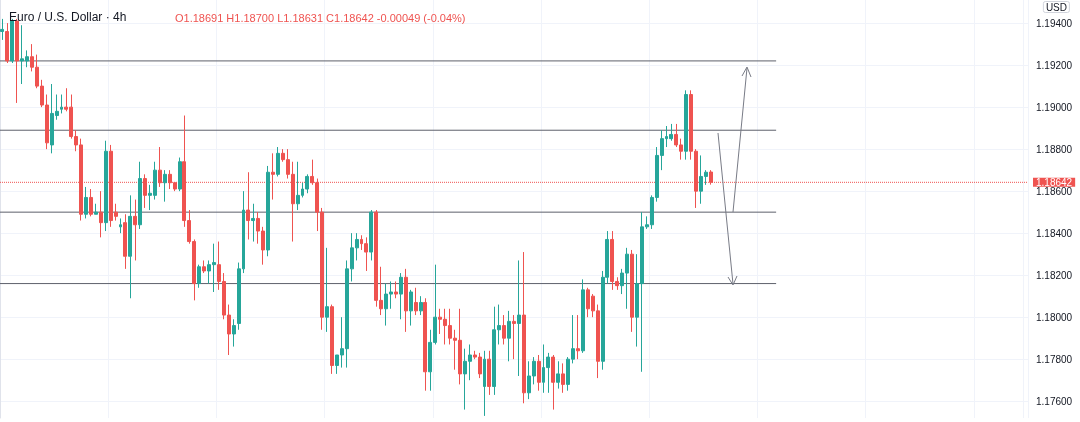  I want to click on y-tick-label: 1.19200, so click(1054, 65).